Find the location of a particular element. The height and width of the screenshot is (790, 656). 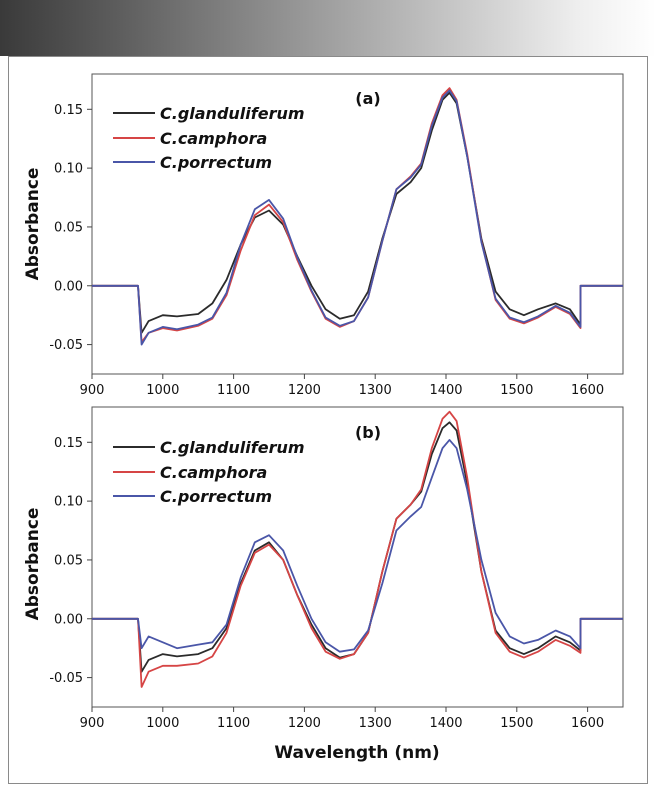

legend-label-b-0: C.glanduliferum is located at coordinates (232, 447).